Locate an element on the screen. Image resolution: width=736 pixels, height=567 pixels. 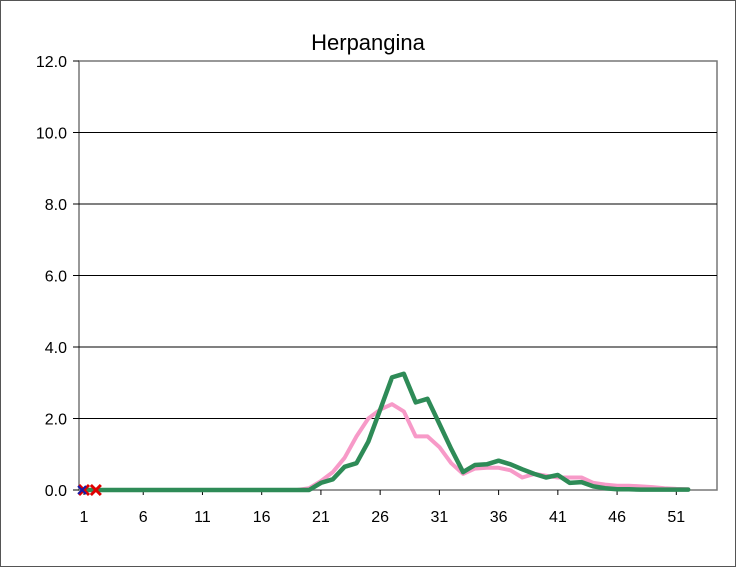
x-tick-label: 46 is located at coordinates (617, 517).